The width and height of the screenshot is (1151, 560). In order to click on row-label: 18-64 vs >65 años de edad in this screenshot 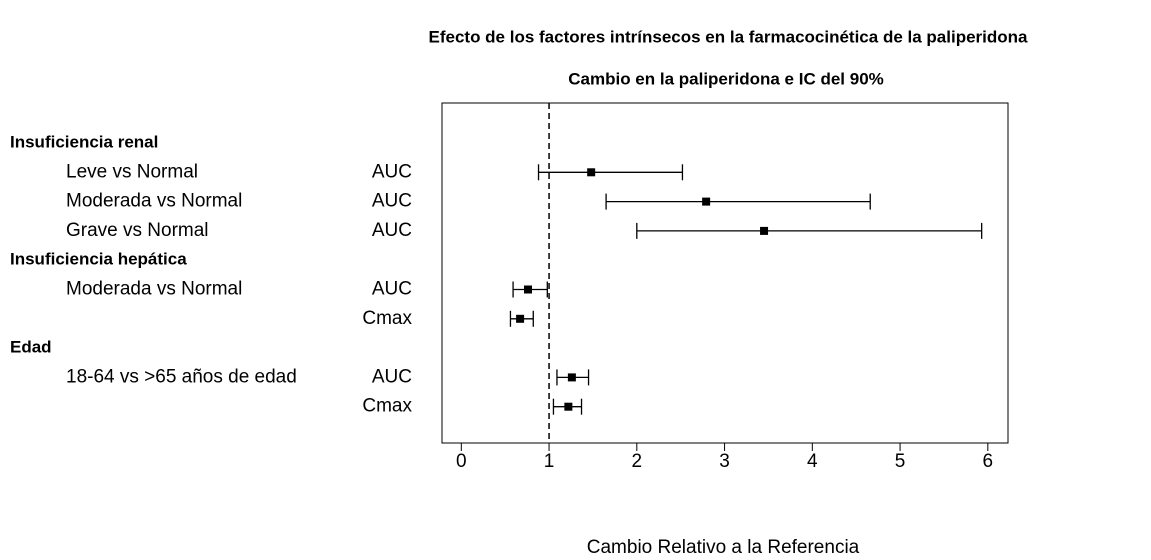, I will do `click(181, 376)`.